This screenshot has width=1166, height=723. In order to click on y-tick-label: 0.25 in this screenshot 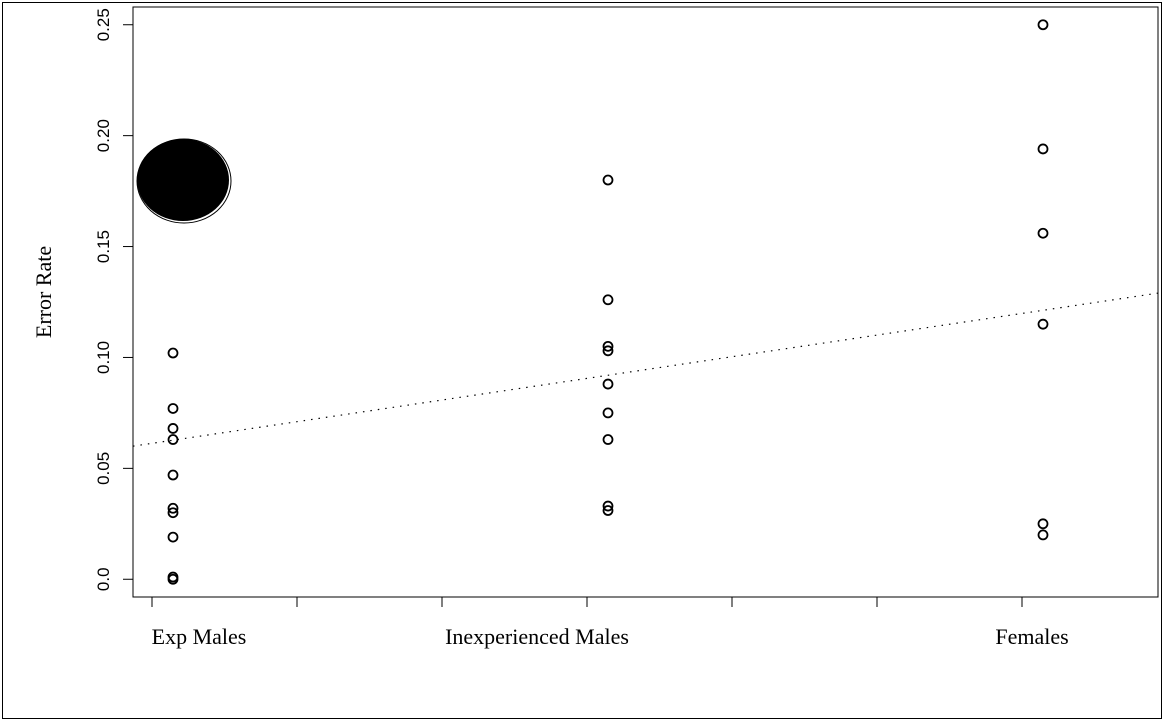, I will do `click(103, 24)`.